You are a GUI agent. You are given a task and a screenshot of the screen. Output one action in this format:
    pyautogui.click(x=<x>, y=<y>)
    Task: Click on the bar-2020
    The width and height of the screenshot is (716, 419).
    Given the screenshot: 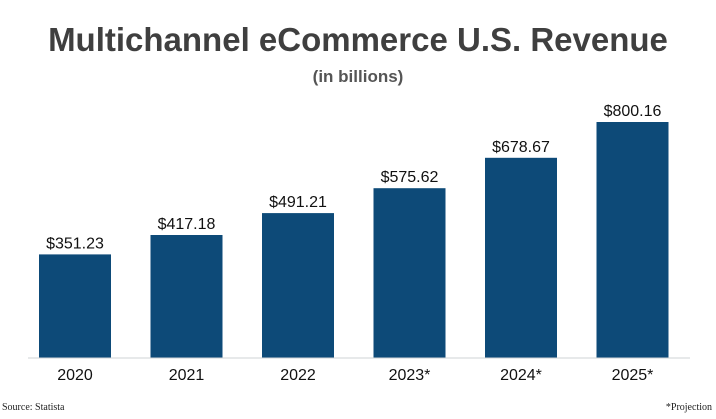 What is the action you would take?
    pyautogui.click(x=75, y=306)
    